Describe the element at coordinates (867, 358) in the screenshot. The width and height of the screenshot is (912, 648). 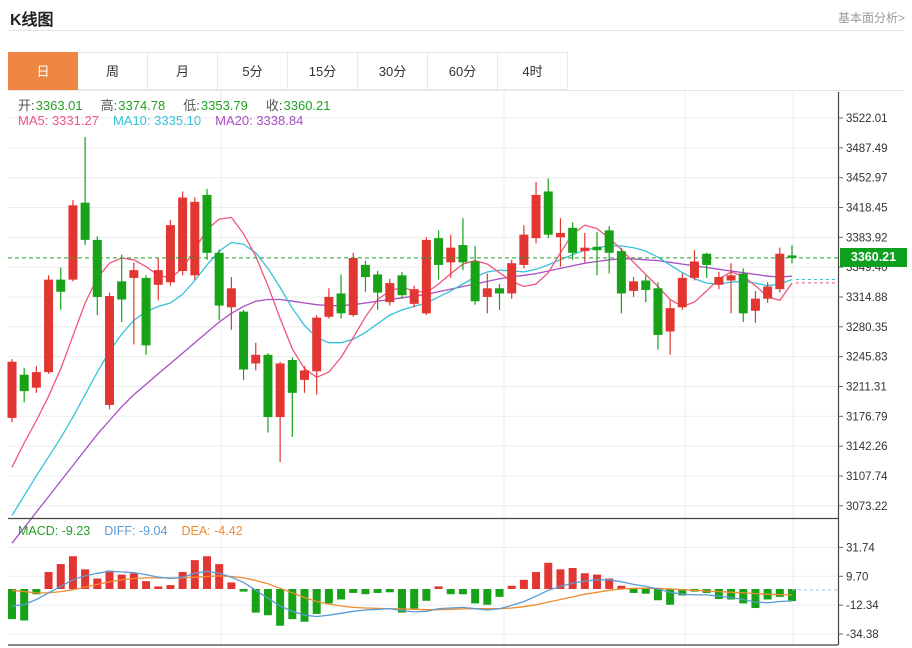
I see `price-tick-label: 3245.83` at that location.